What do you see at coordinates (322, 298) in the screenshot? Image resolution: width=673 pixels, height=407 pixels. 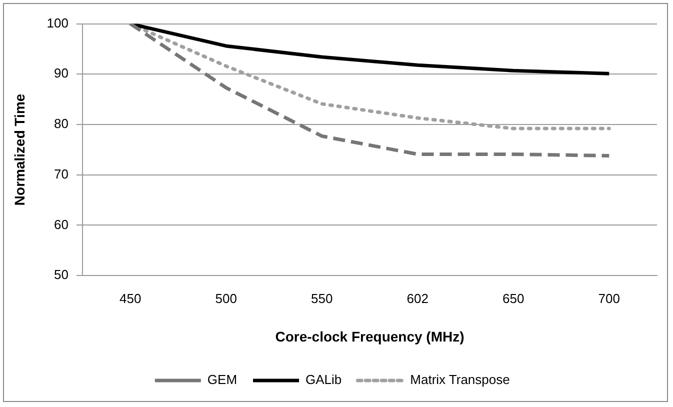 I see `x-tick-label: 550` at bounding box center [322, 298].